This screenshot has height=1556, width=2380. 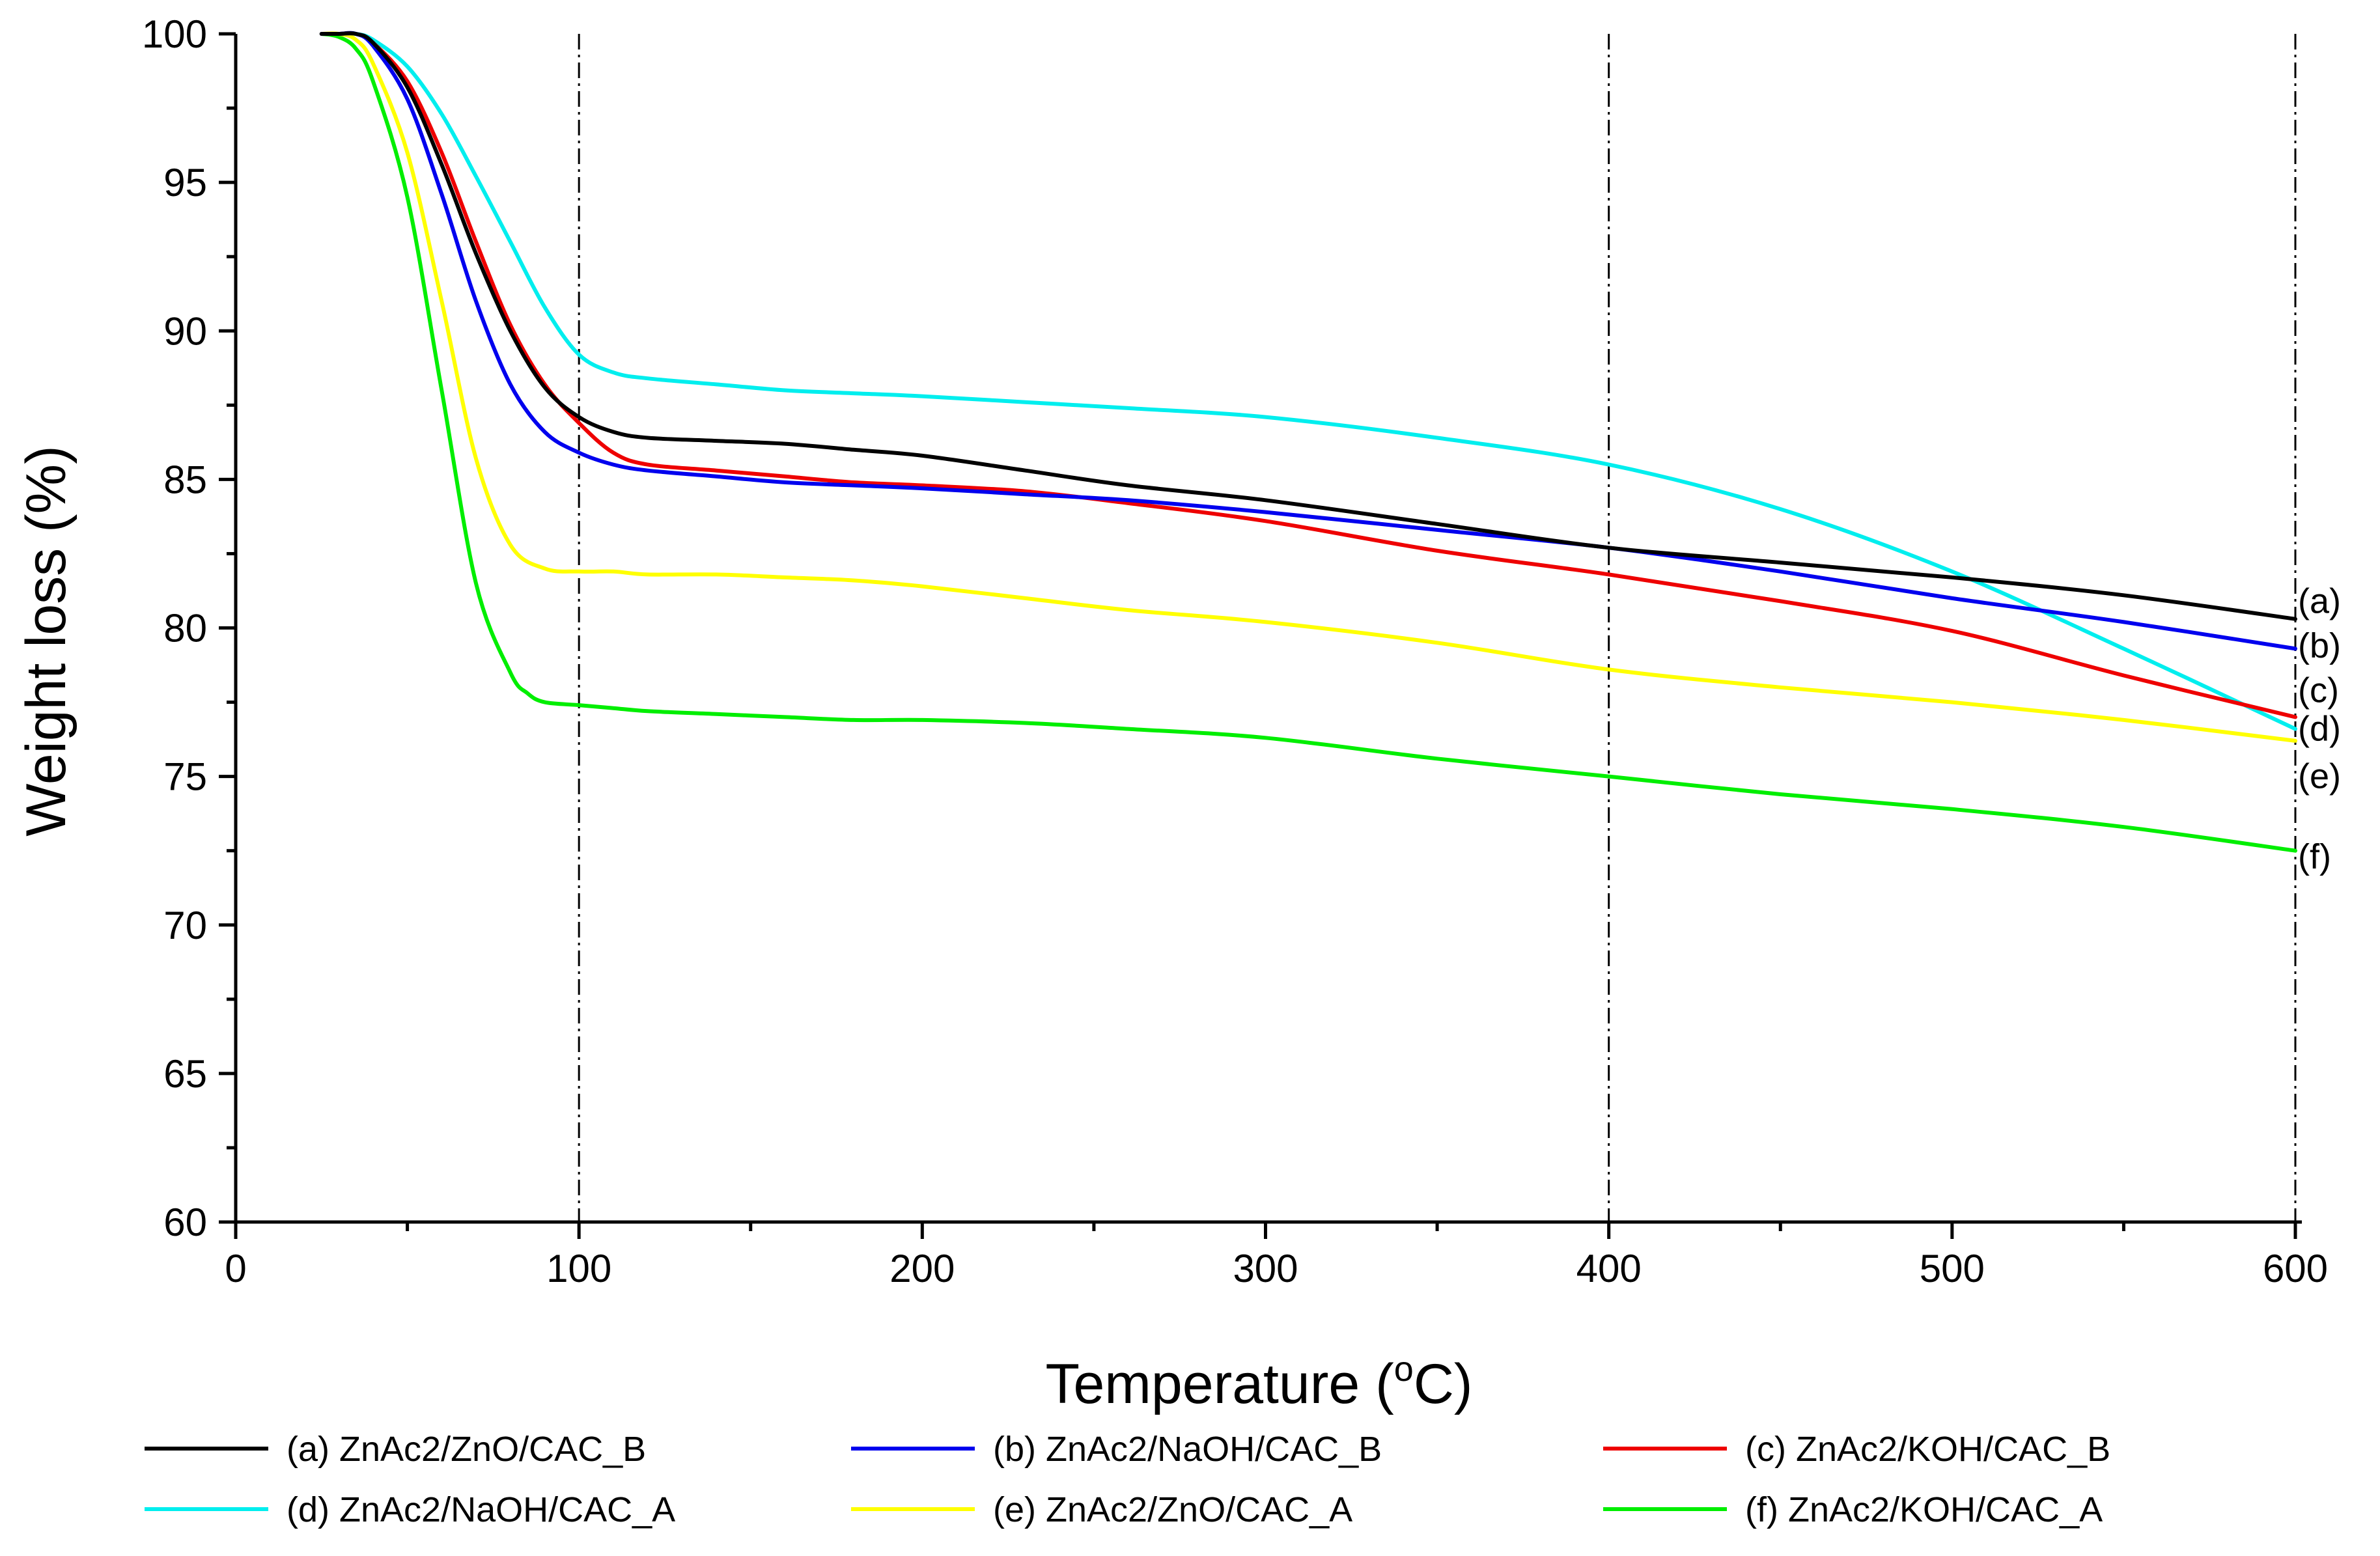 I want to click on y-tick-label: 75, so click(x=185, y=777).